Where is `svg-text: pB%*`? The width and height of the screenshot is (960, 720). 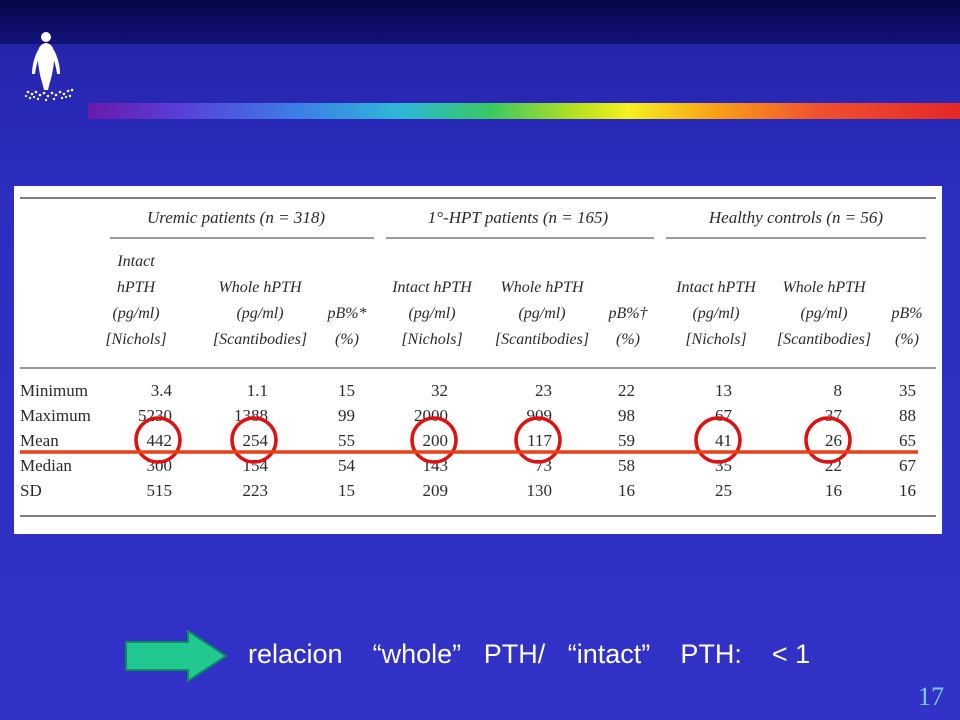 svg-text: pB%* is located at coordinates (346, 313).